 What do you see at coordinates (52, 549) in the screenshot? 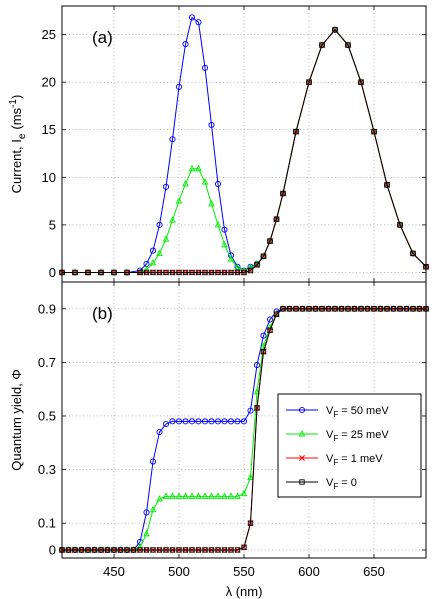
I see `y-tick-label: 0` at bounding box center [52, 549].